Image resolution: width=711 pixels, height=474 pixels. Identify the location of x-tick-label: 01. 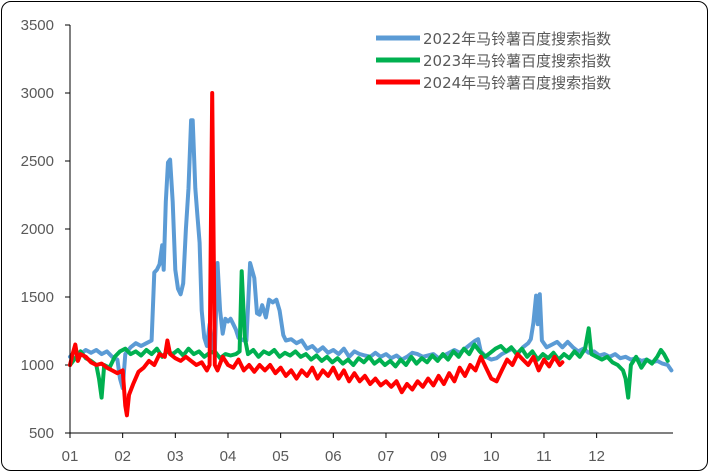
(70, 456).